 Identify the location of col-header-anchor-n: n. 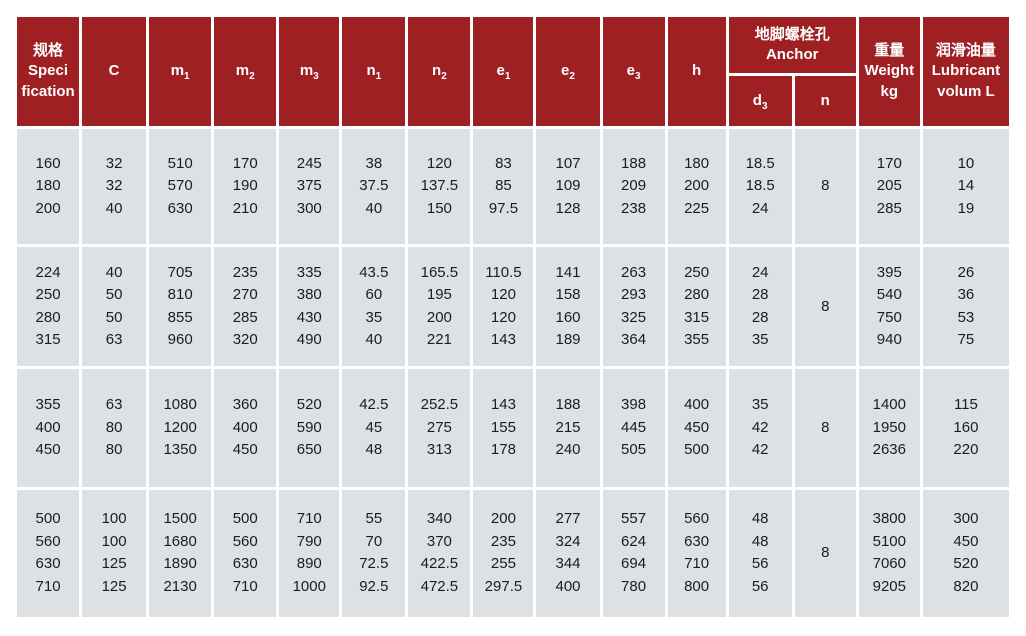
(825, 101).